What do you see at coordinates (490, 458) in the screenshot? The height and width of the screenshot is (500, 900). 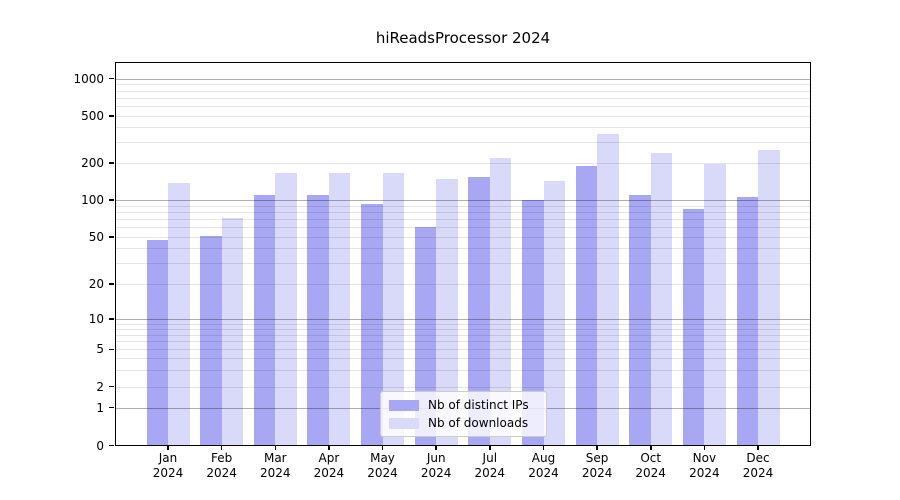 I see `x-axis-tick-label-line: Jul` at bounding box center [490, 458].